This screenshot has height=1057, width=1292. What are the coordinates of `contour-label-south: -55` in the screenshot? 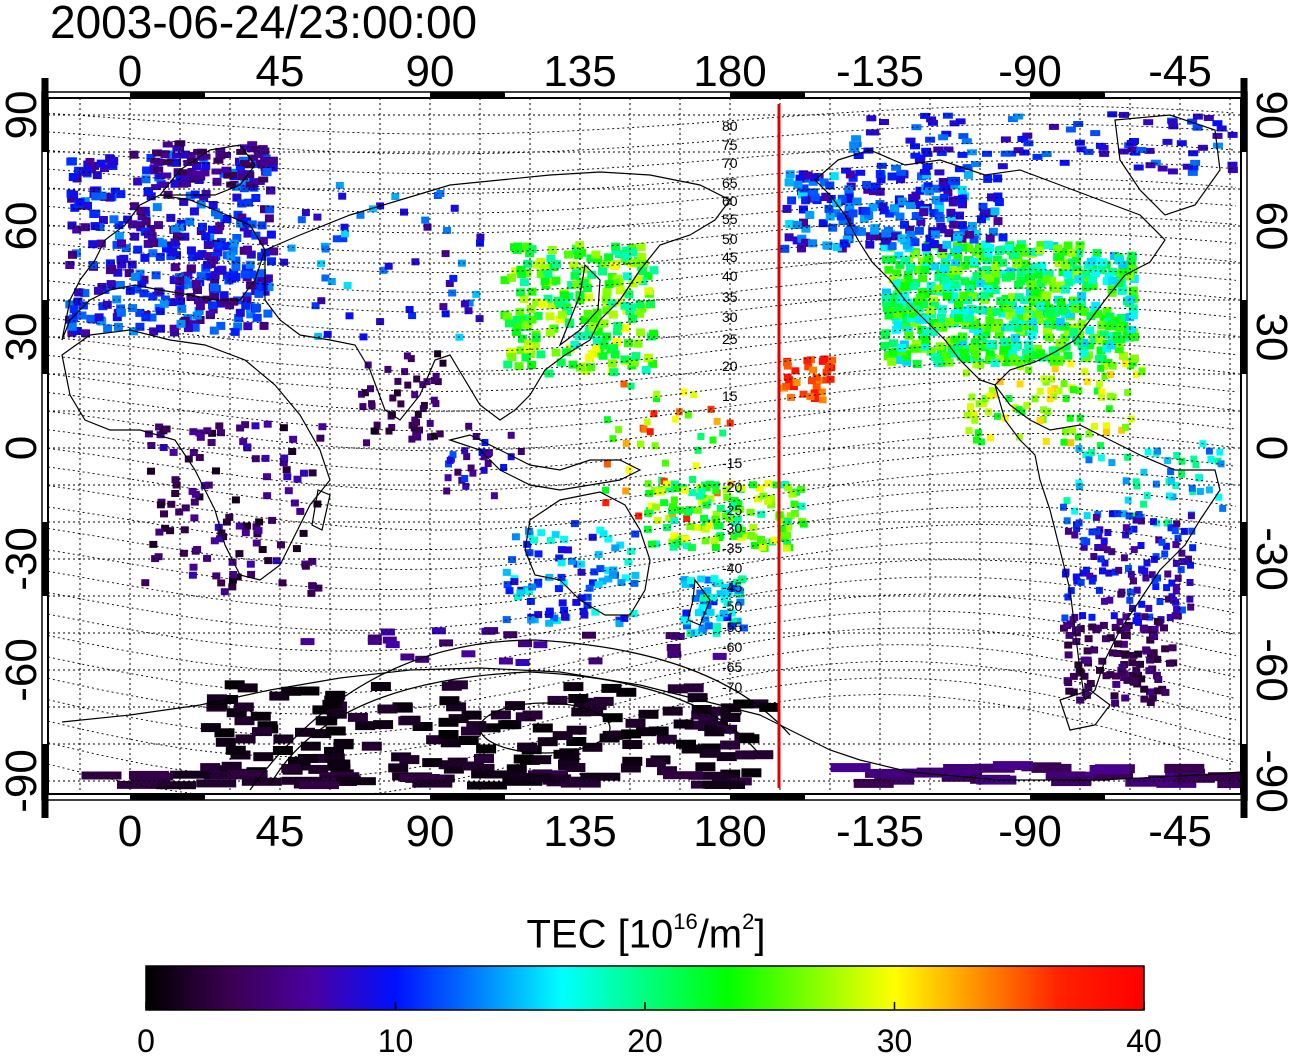 It's located at (732, 627).